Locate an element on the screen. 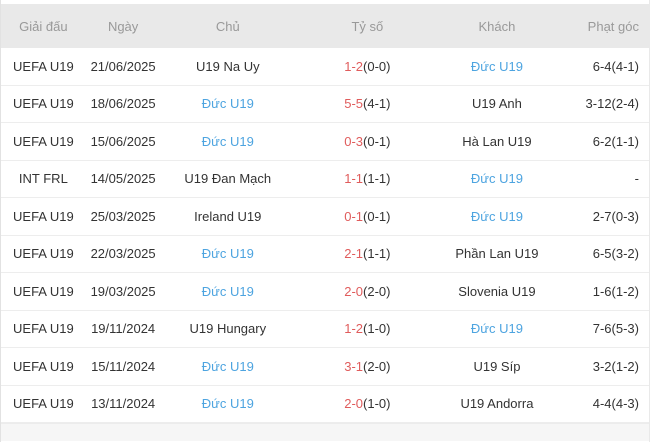 The height and width of the screenshot is (442, 650). corners-cell: 1-6(1-2) is located at coordinates (615, 291).